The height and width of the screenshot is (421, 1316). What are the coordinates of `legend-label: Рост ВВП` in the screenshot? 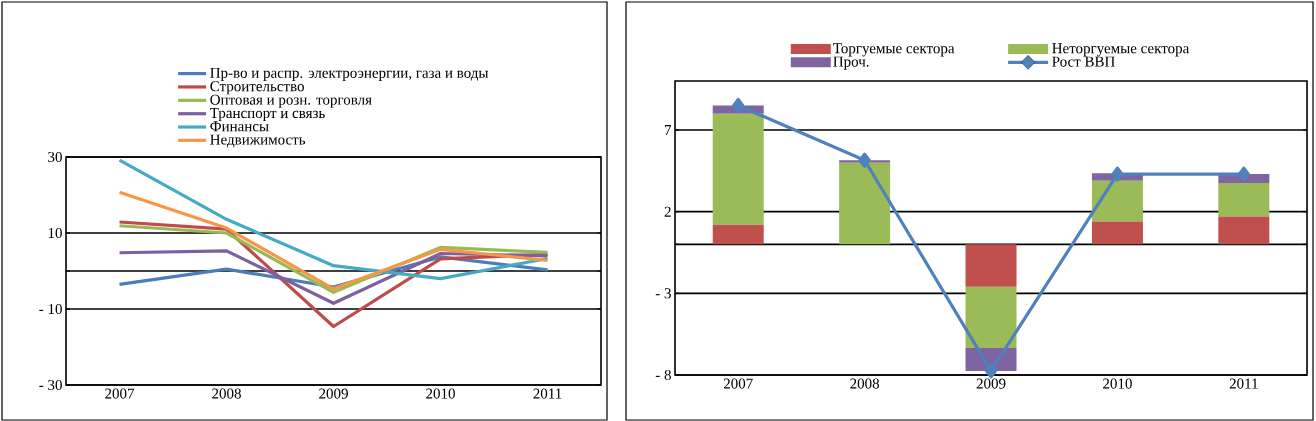 It's located at (1083, 61).